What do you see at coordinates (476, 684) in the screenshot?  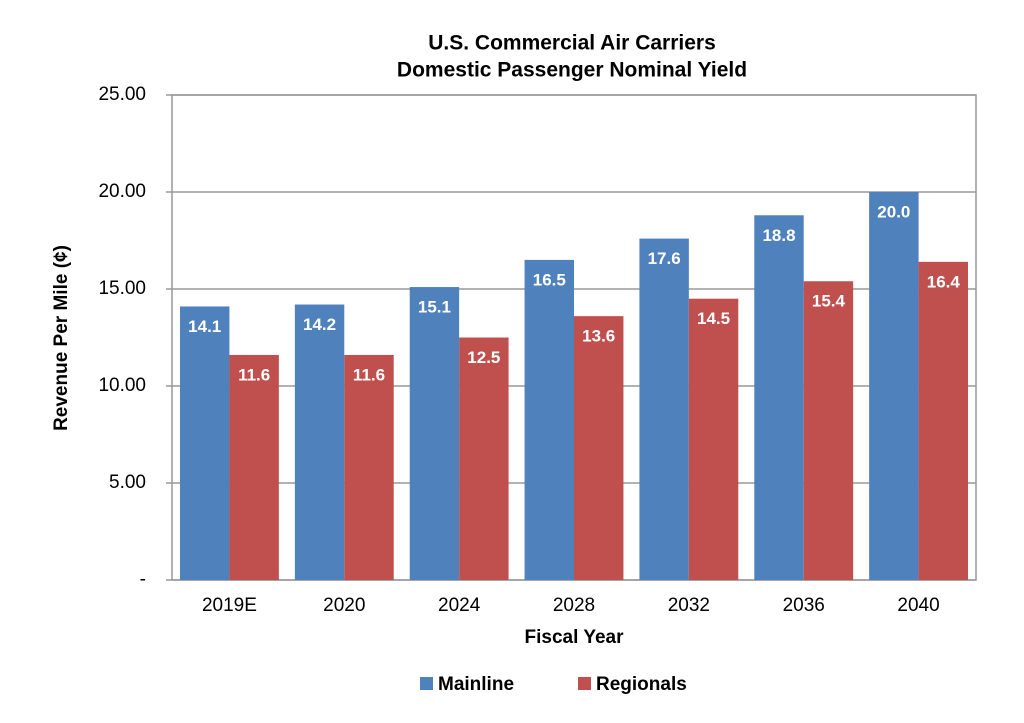 I see `legend-label: Mainline` at bounding box center [476, 684].